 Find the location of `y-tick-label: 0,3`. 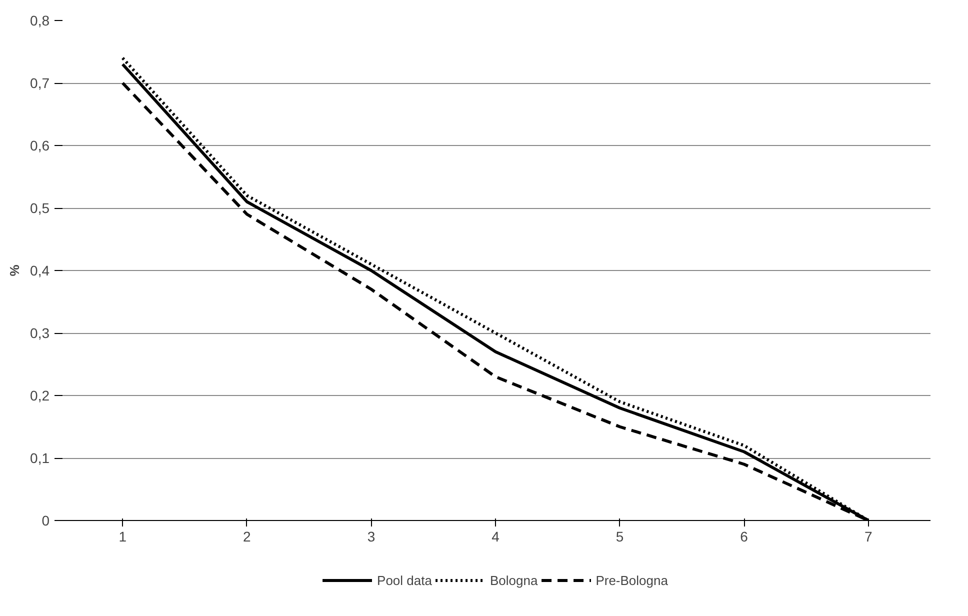

y-tick-label: 0,3 is located at coordinates (40, 333).